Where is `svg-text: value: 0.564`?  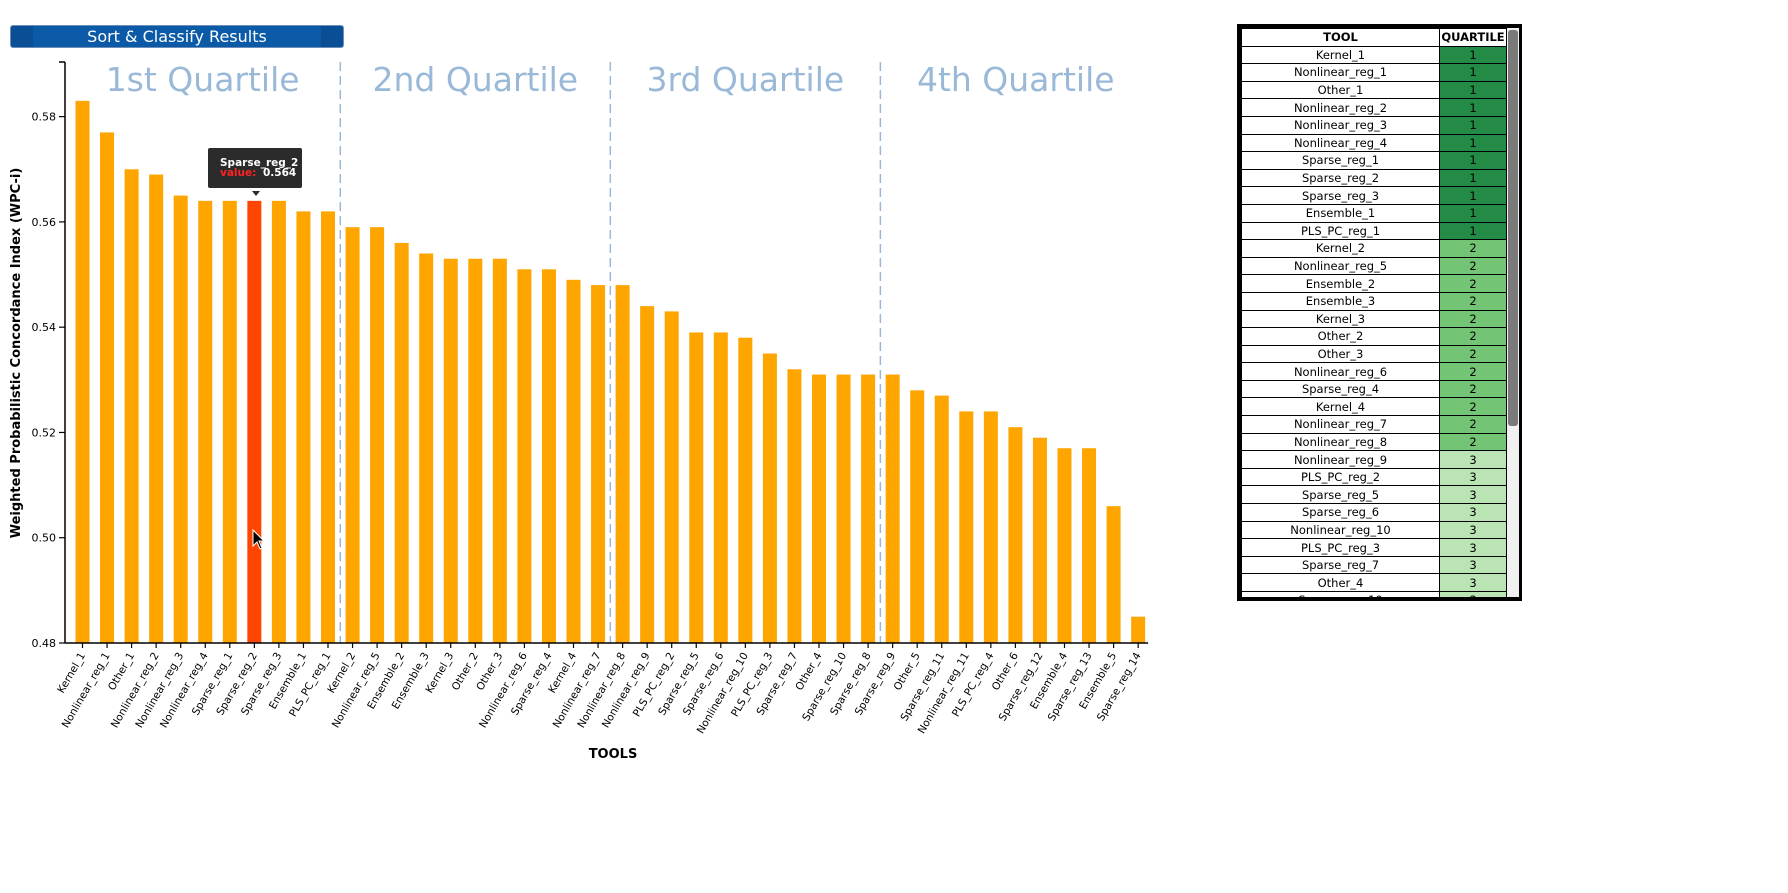
svg-text: value: 0.564 is located at coordinates (258, 173).